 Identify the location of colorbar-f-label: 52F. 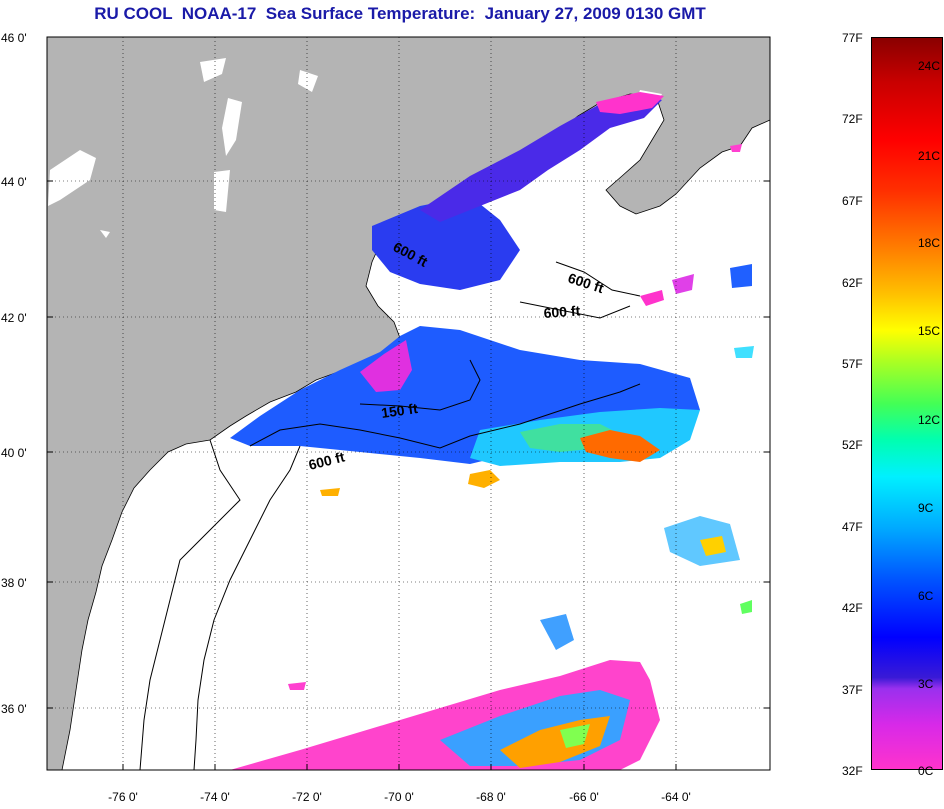
(852, 445).